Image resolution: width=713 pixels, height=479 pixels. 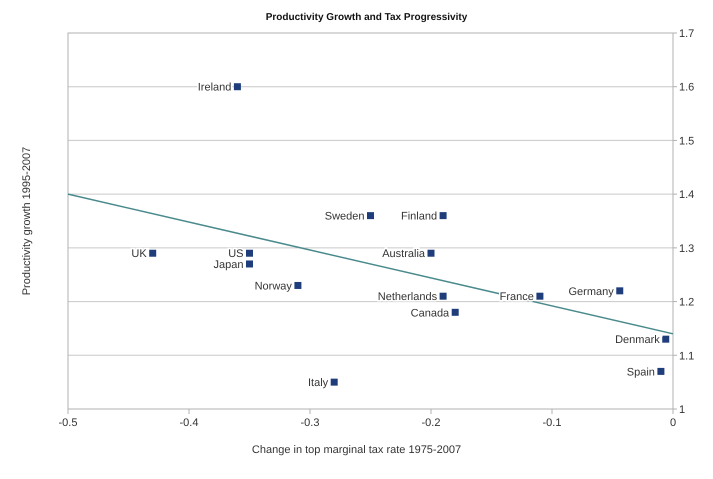 I want to click on y-tick-label: 1.2, so click(x=686, y=302).